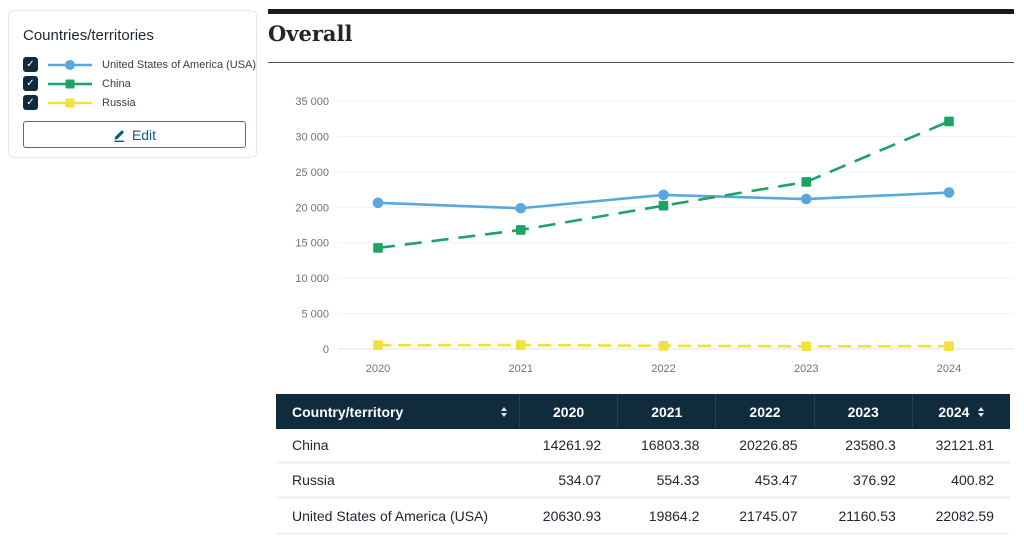  Describe the element at coordinates (572, 516) in the screenshot. I see `row-value: 20630.93` at that location.